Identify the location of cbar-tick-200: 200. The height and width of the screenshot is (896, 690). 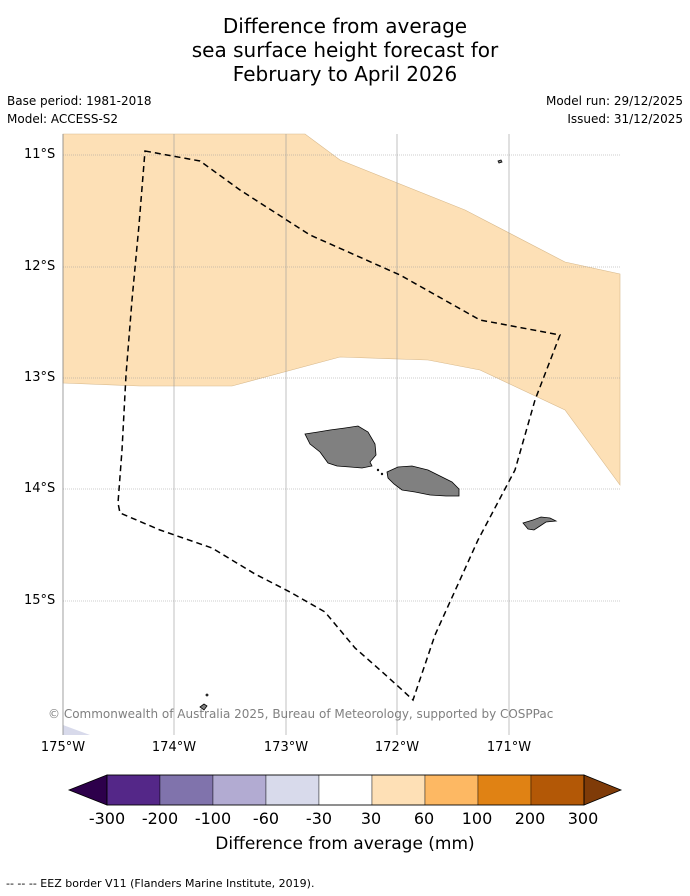
(530, 818).